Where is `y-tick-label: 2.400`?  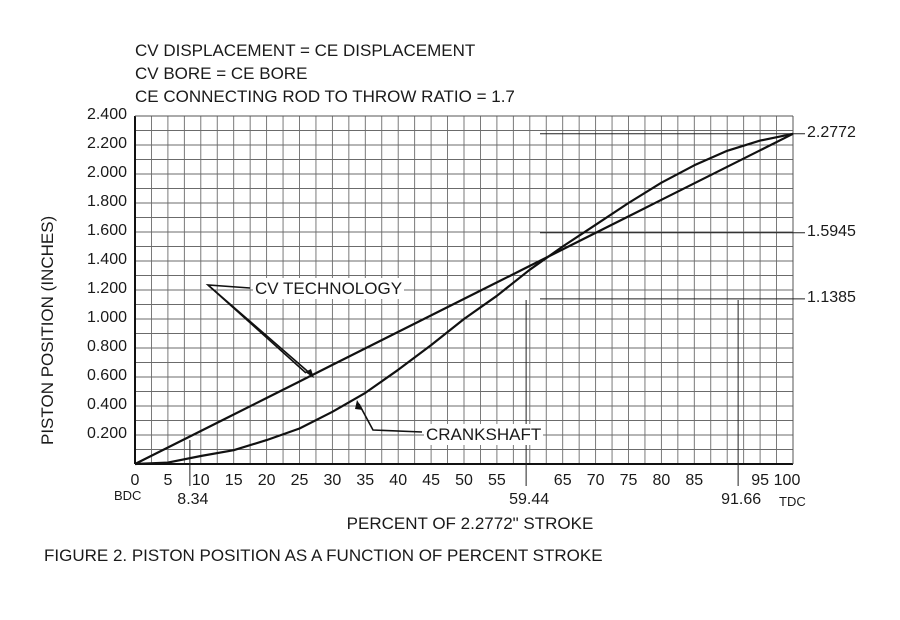
y-tick-label: 2.400 is located at coordinates (106, 114).